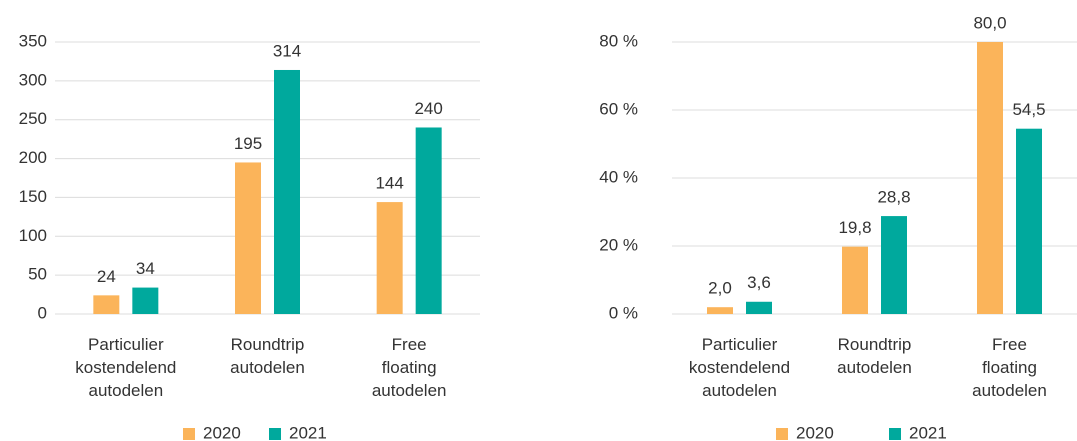  I want to click on y-tick-label: 50, so click(37, 274).